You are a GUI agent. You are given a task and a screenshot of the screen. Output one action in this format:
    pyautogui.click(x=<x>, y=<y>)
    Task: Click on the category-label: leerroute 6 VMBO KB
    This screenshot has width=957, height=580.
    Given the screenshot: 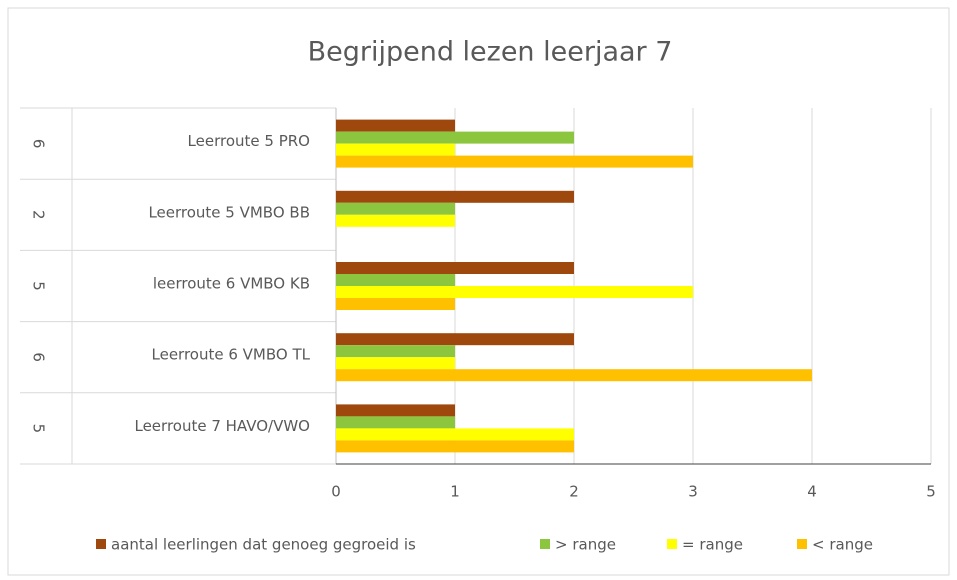 What is the action you would take?
    pyautogui.click(x=231, y=284)
    